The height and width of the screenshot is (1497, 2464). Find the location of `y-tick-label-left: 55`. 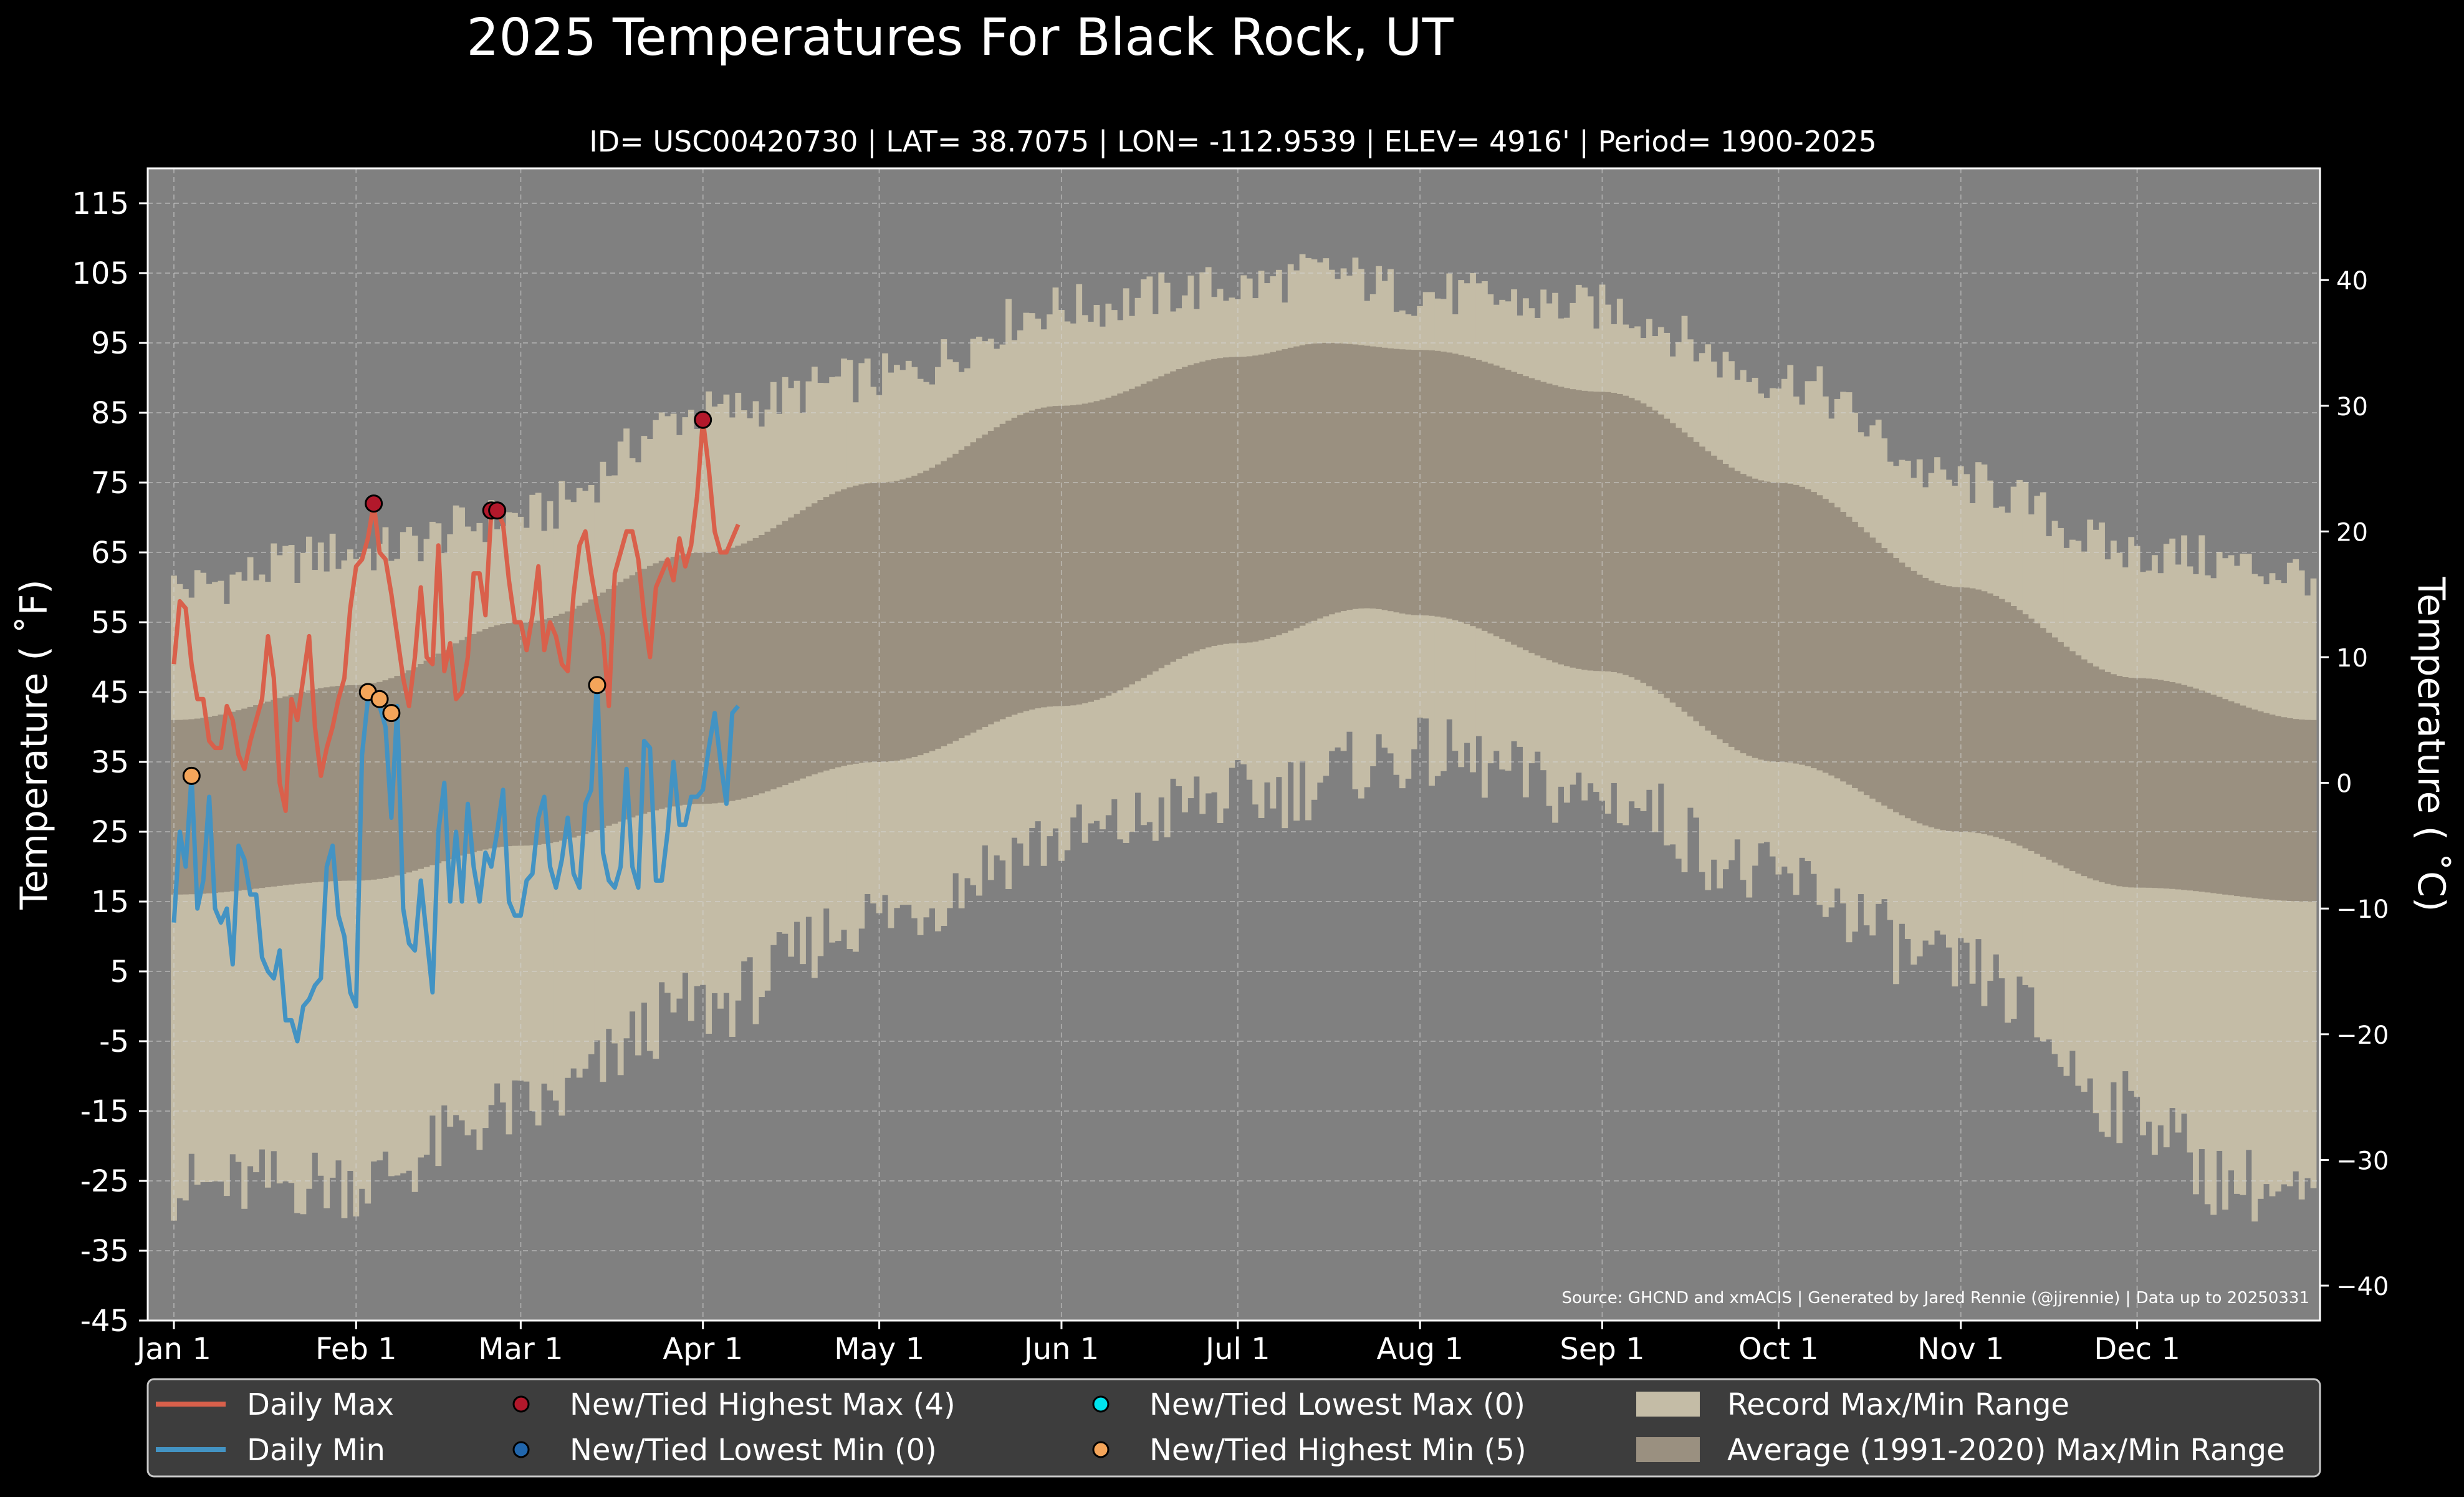

y-tick-label-left: 55 is located at coordinates (110, 622).